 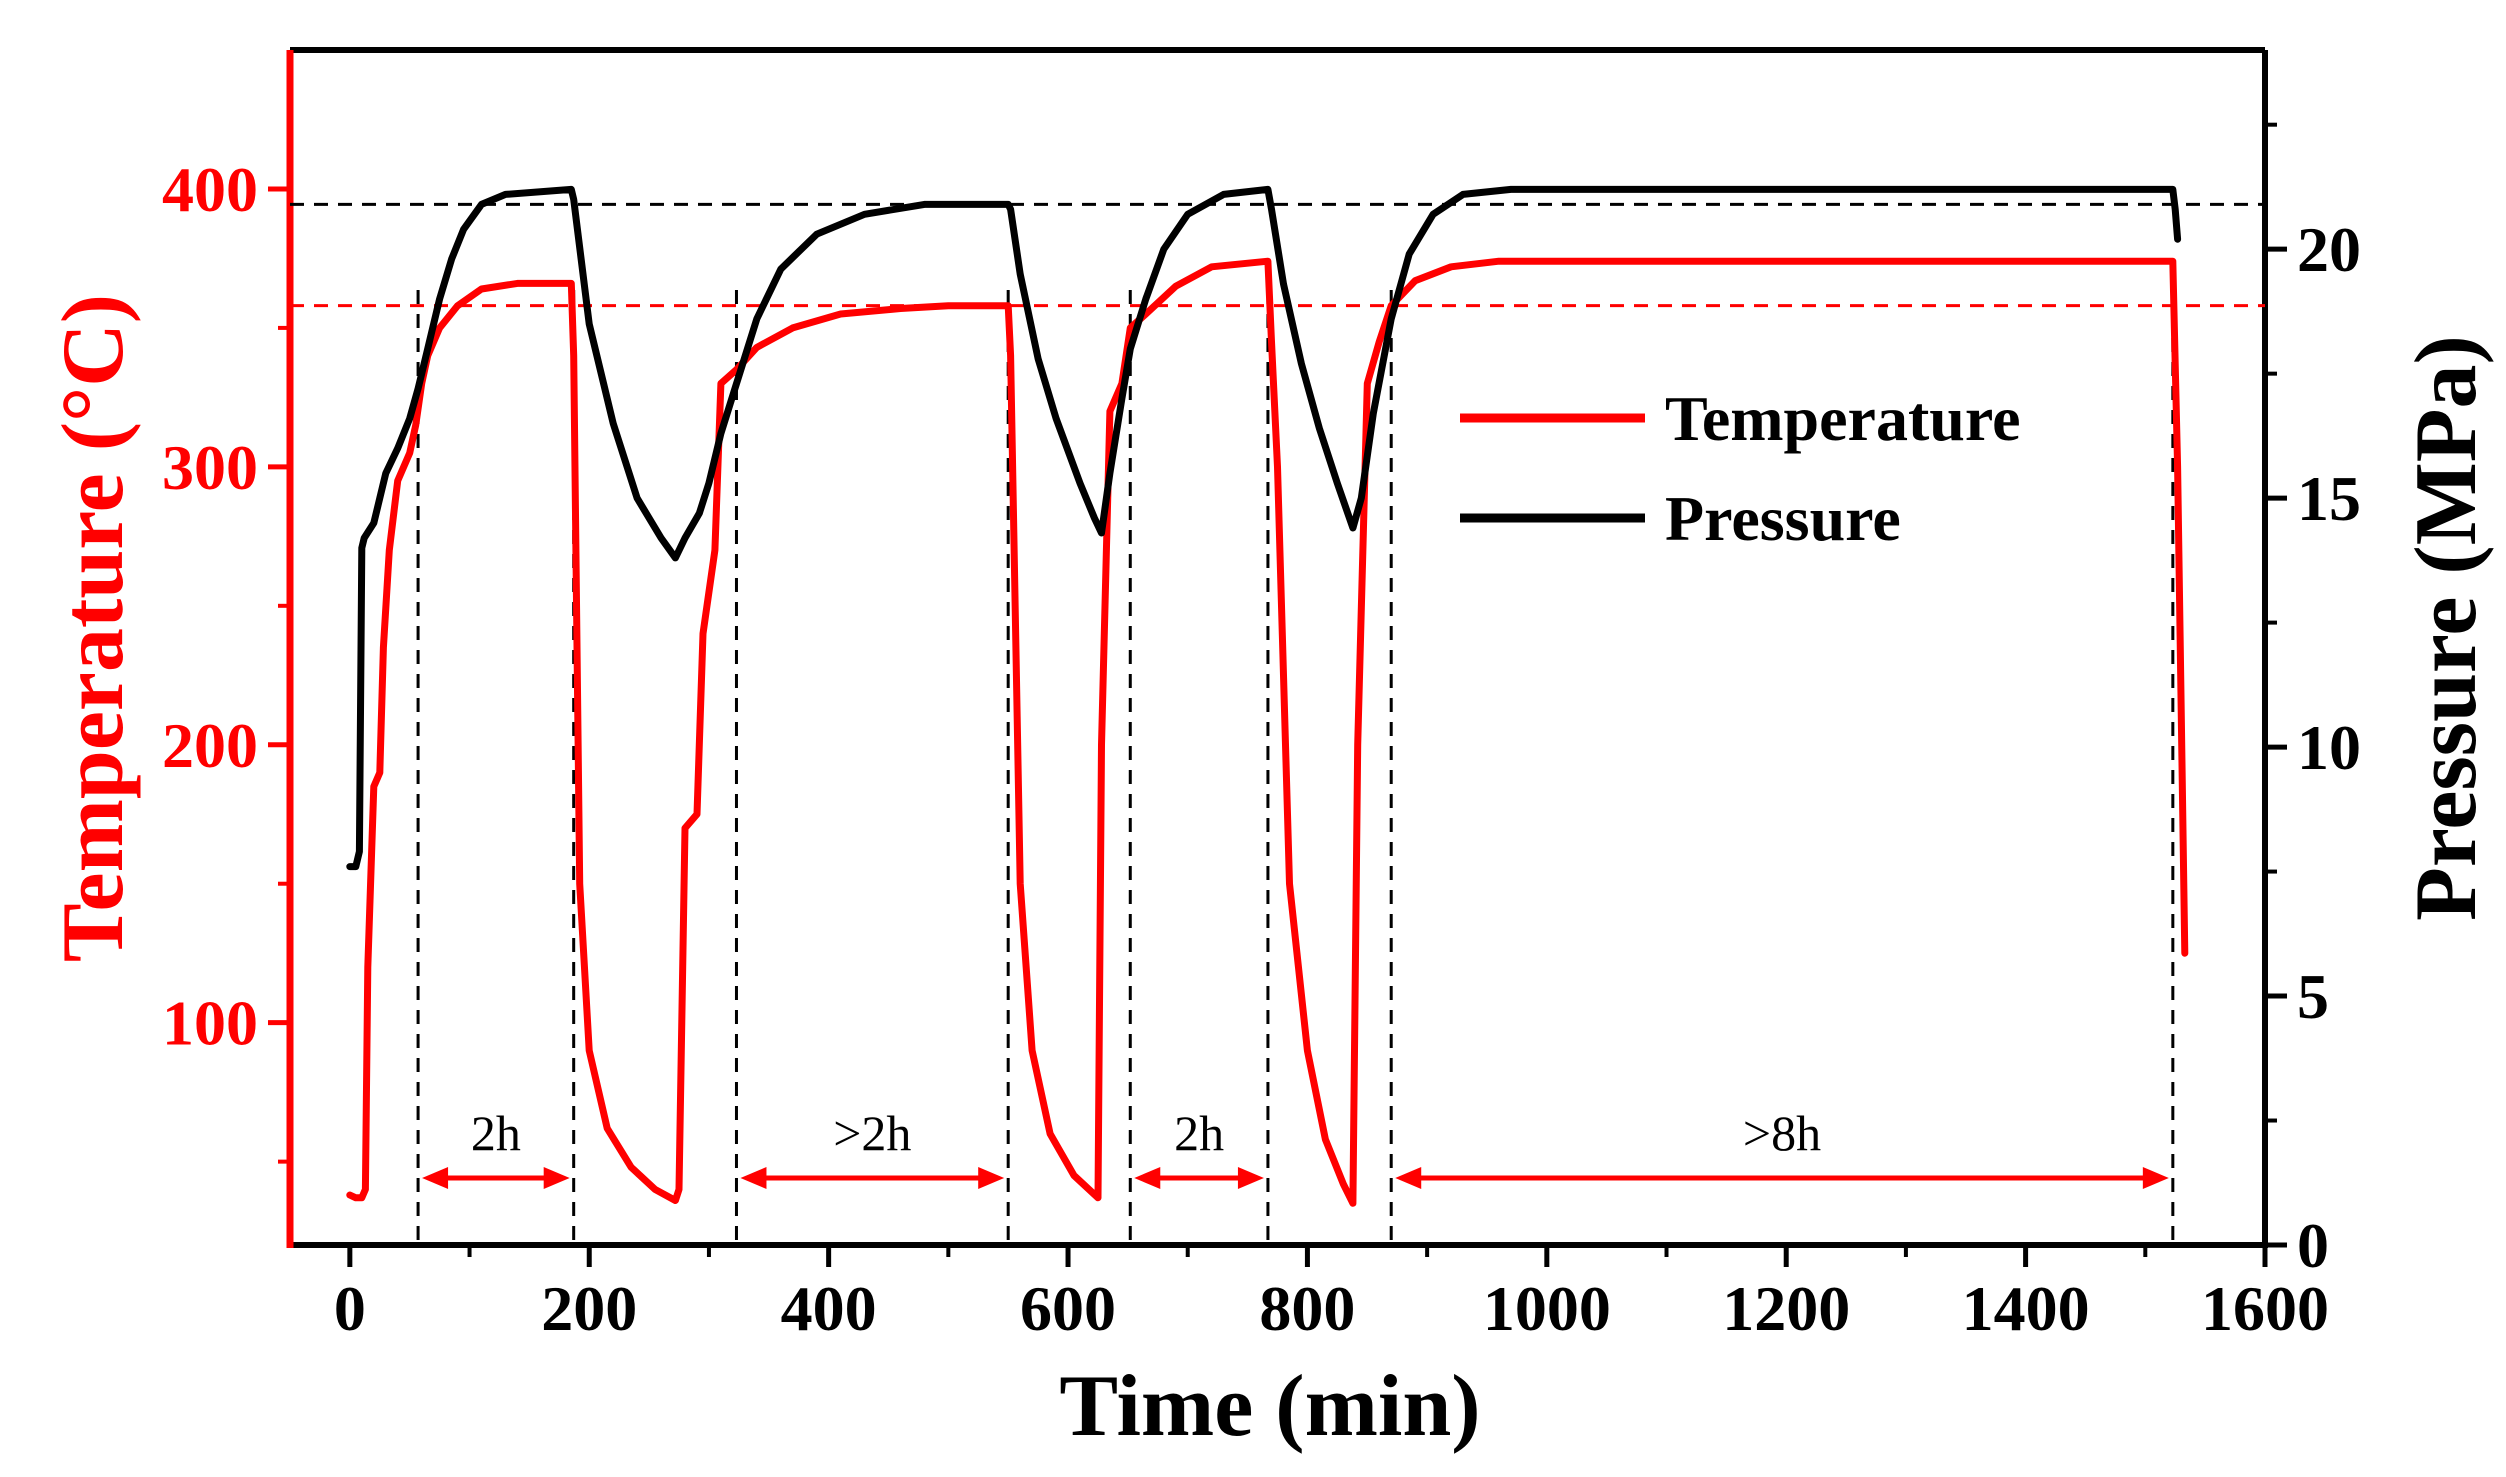 I want to click on x-tick-label-200: 200, so click(x=589, y=1308).